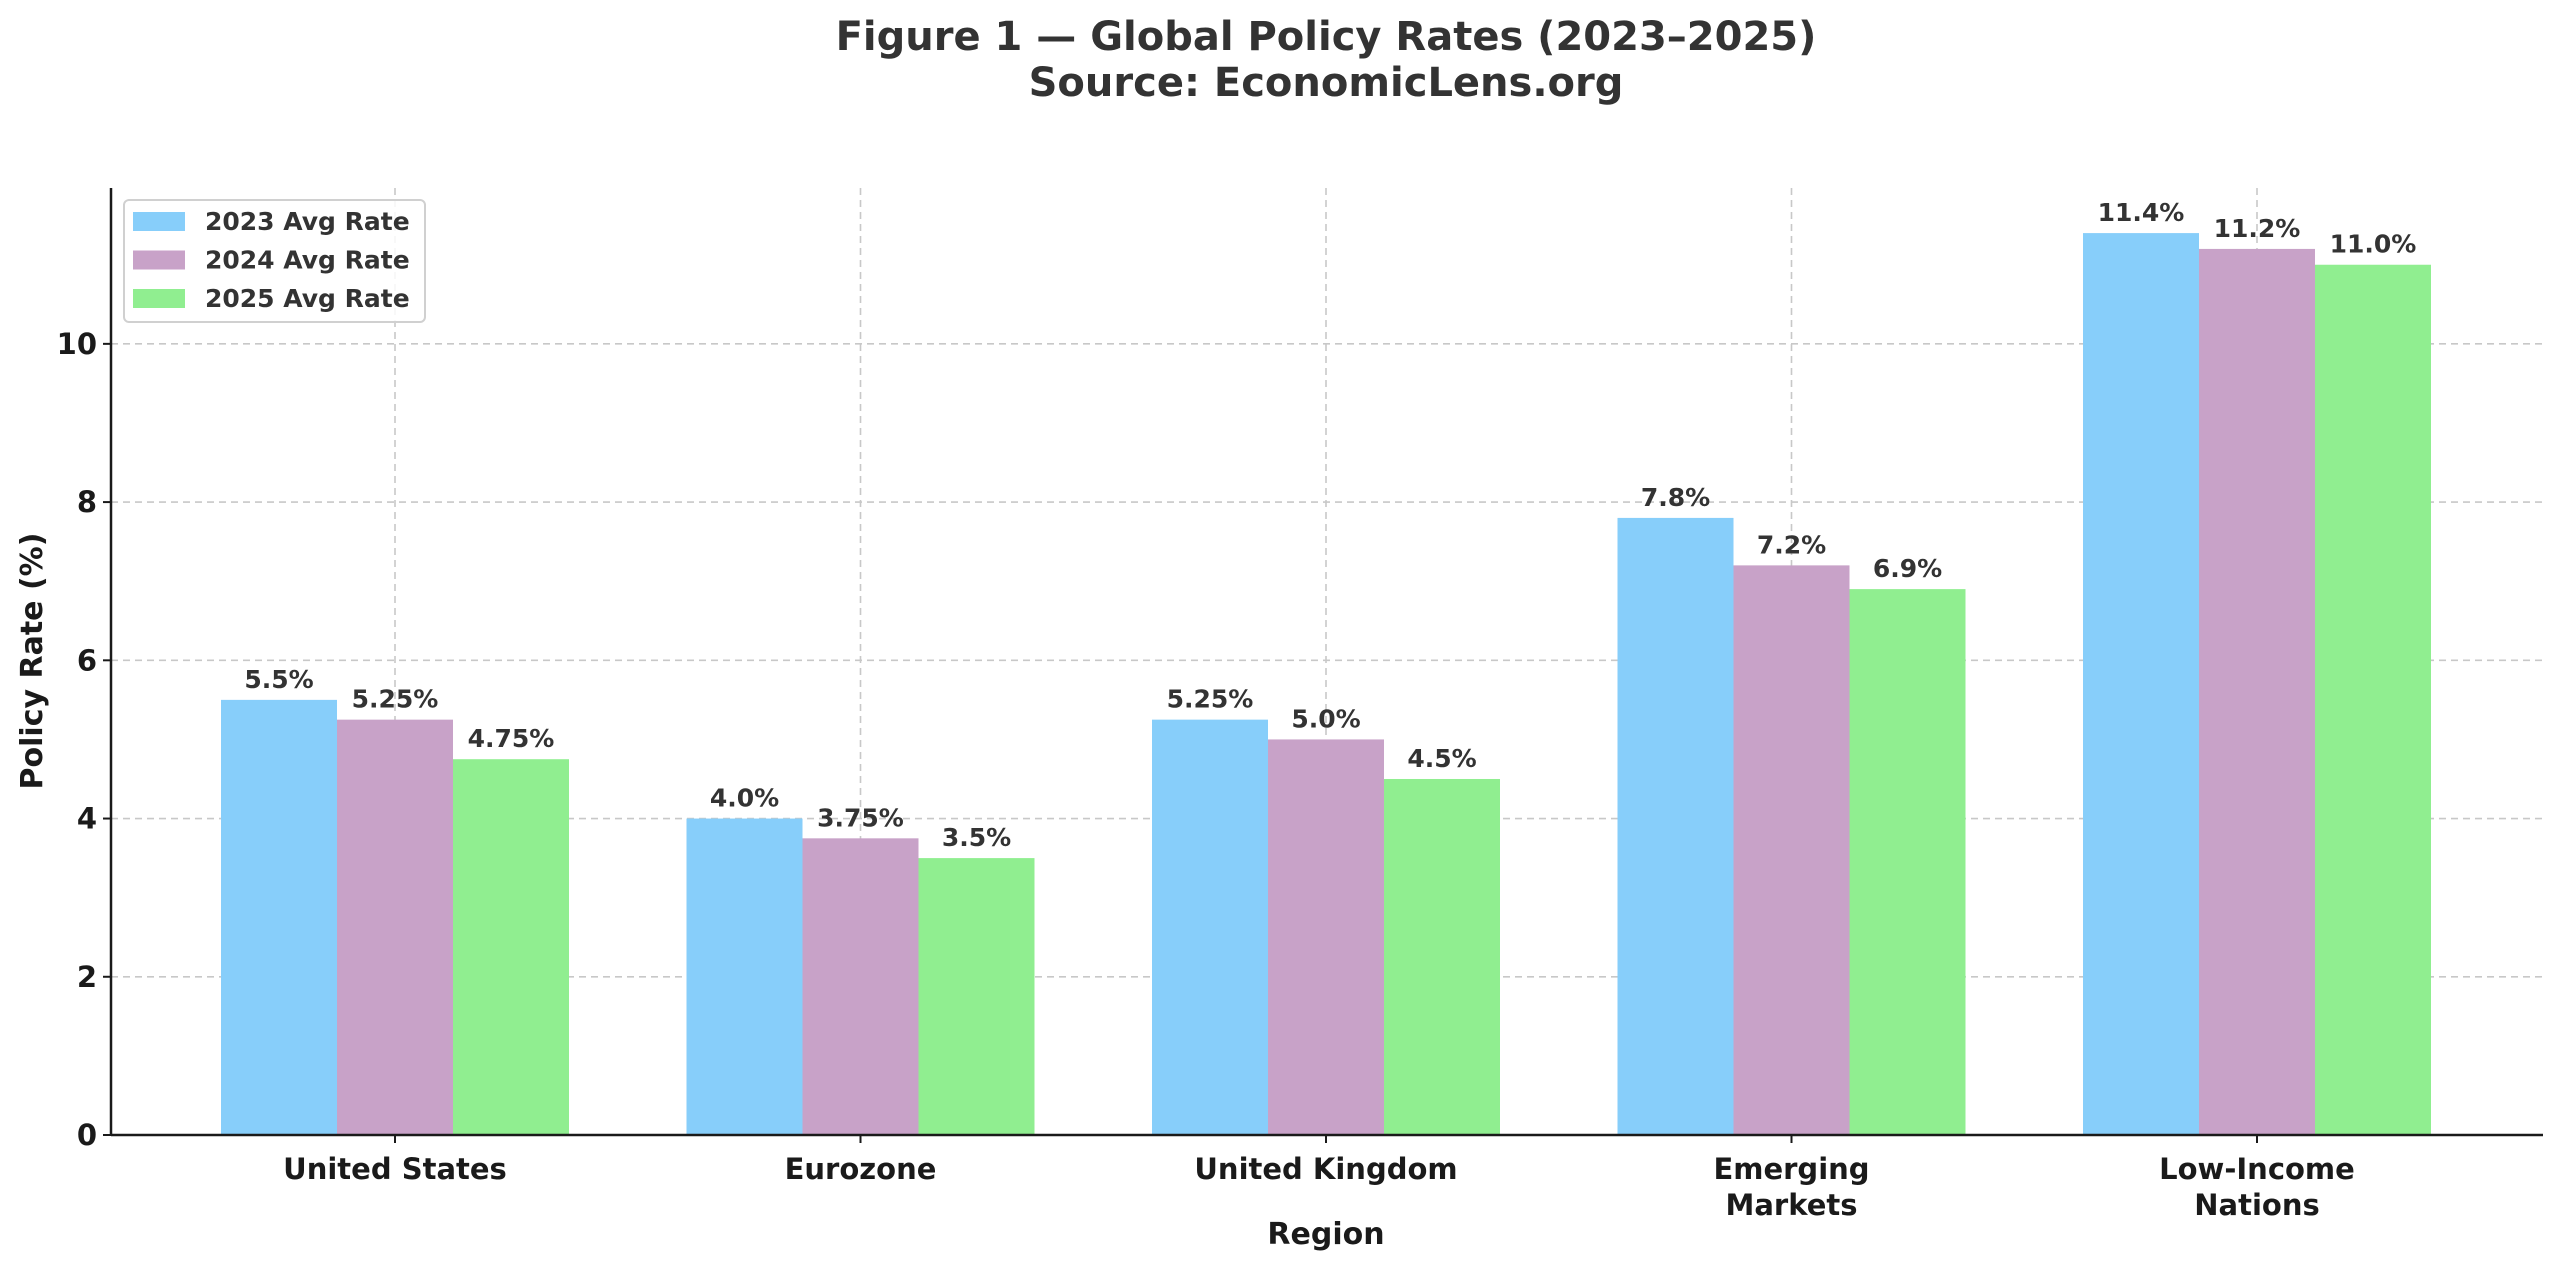 The height and width of the screenshot is (1268, 2560). I want to click on value-label: 5.5%, so click(278, 679).